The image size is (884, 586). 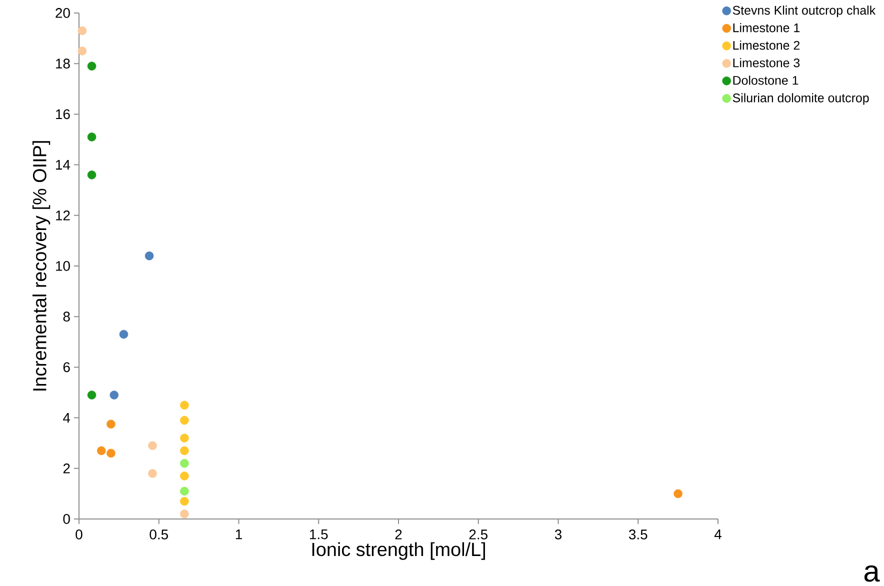 I want to click on x-tick-label: 4, so click(x=718, y=535).